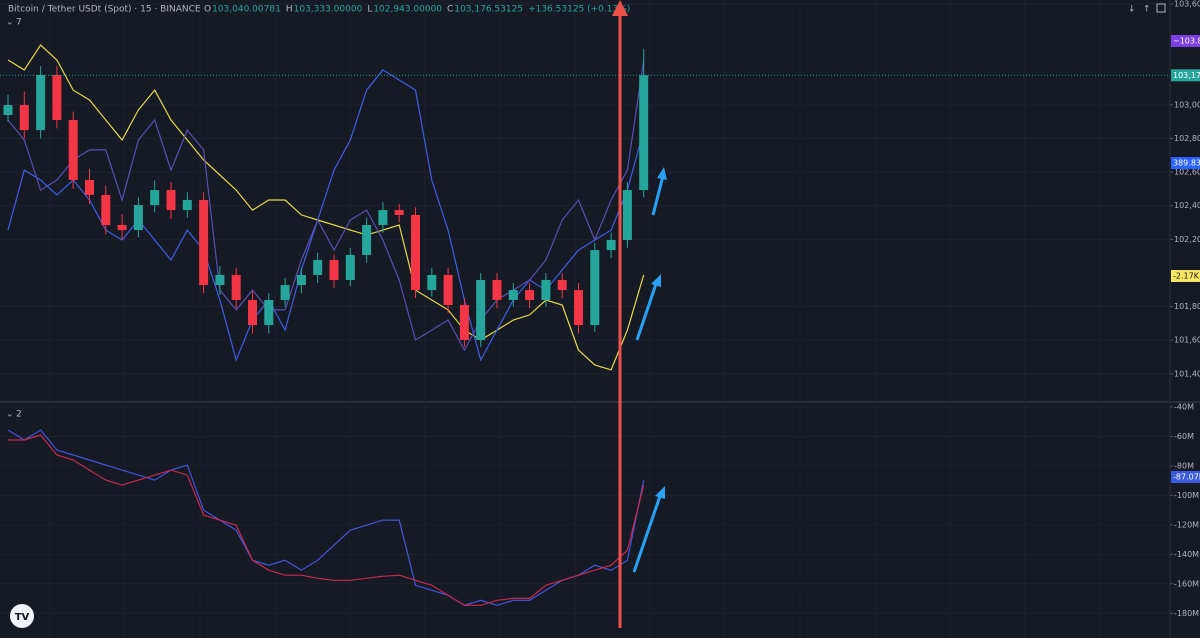 The image size is (1200, 638). What do you see at coordinates (207, 10) in the screenshot?
I see `ohlc-key: O` at bounding box center [207, 10].